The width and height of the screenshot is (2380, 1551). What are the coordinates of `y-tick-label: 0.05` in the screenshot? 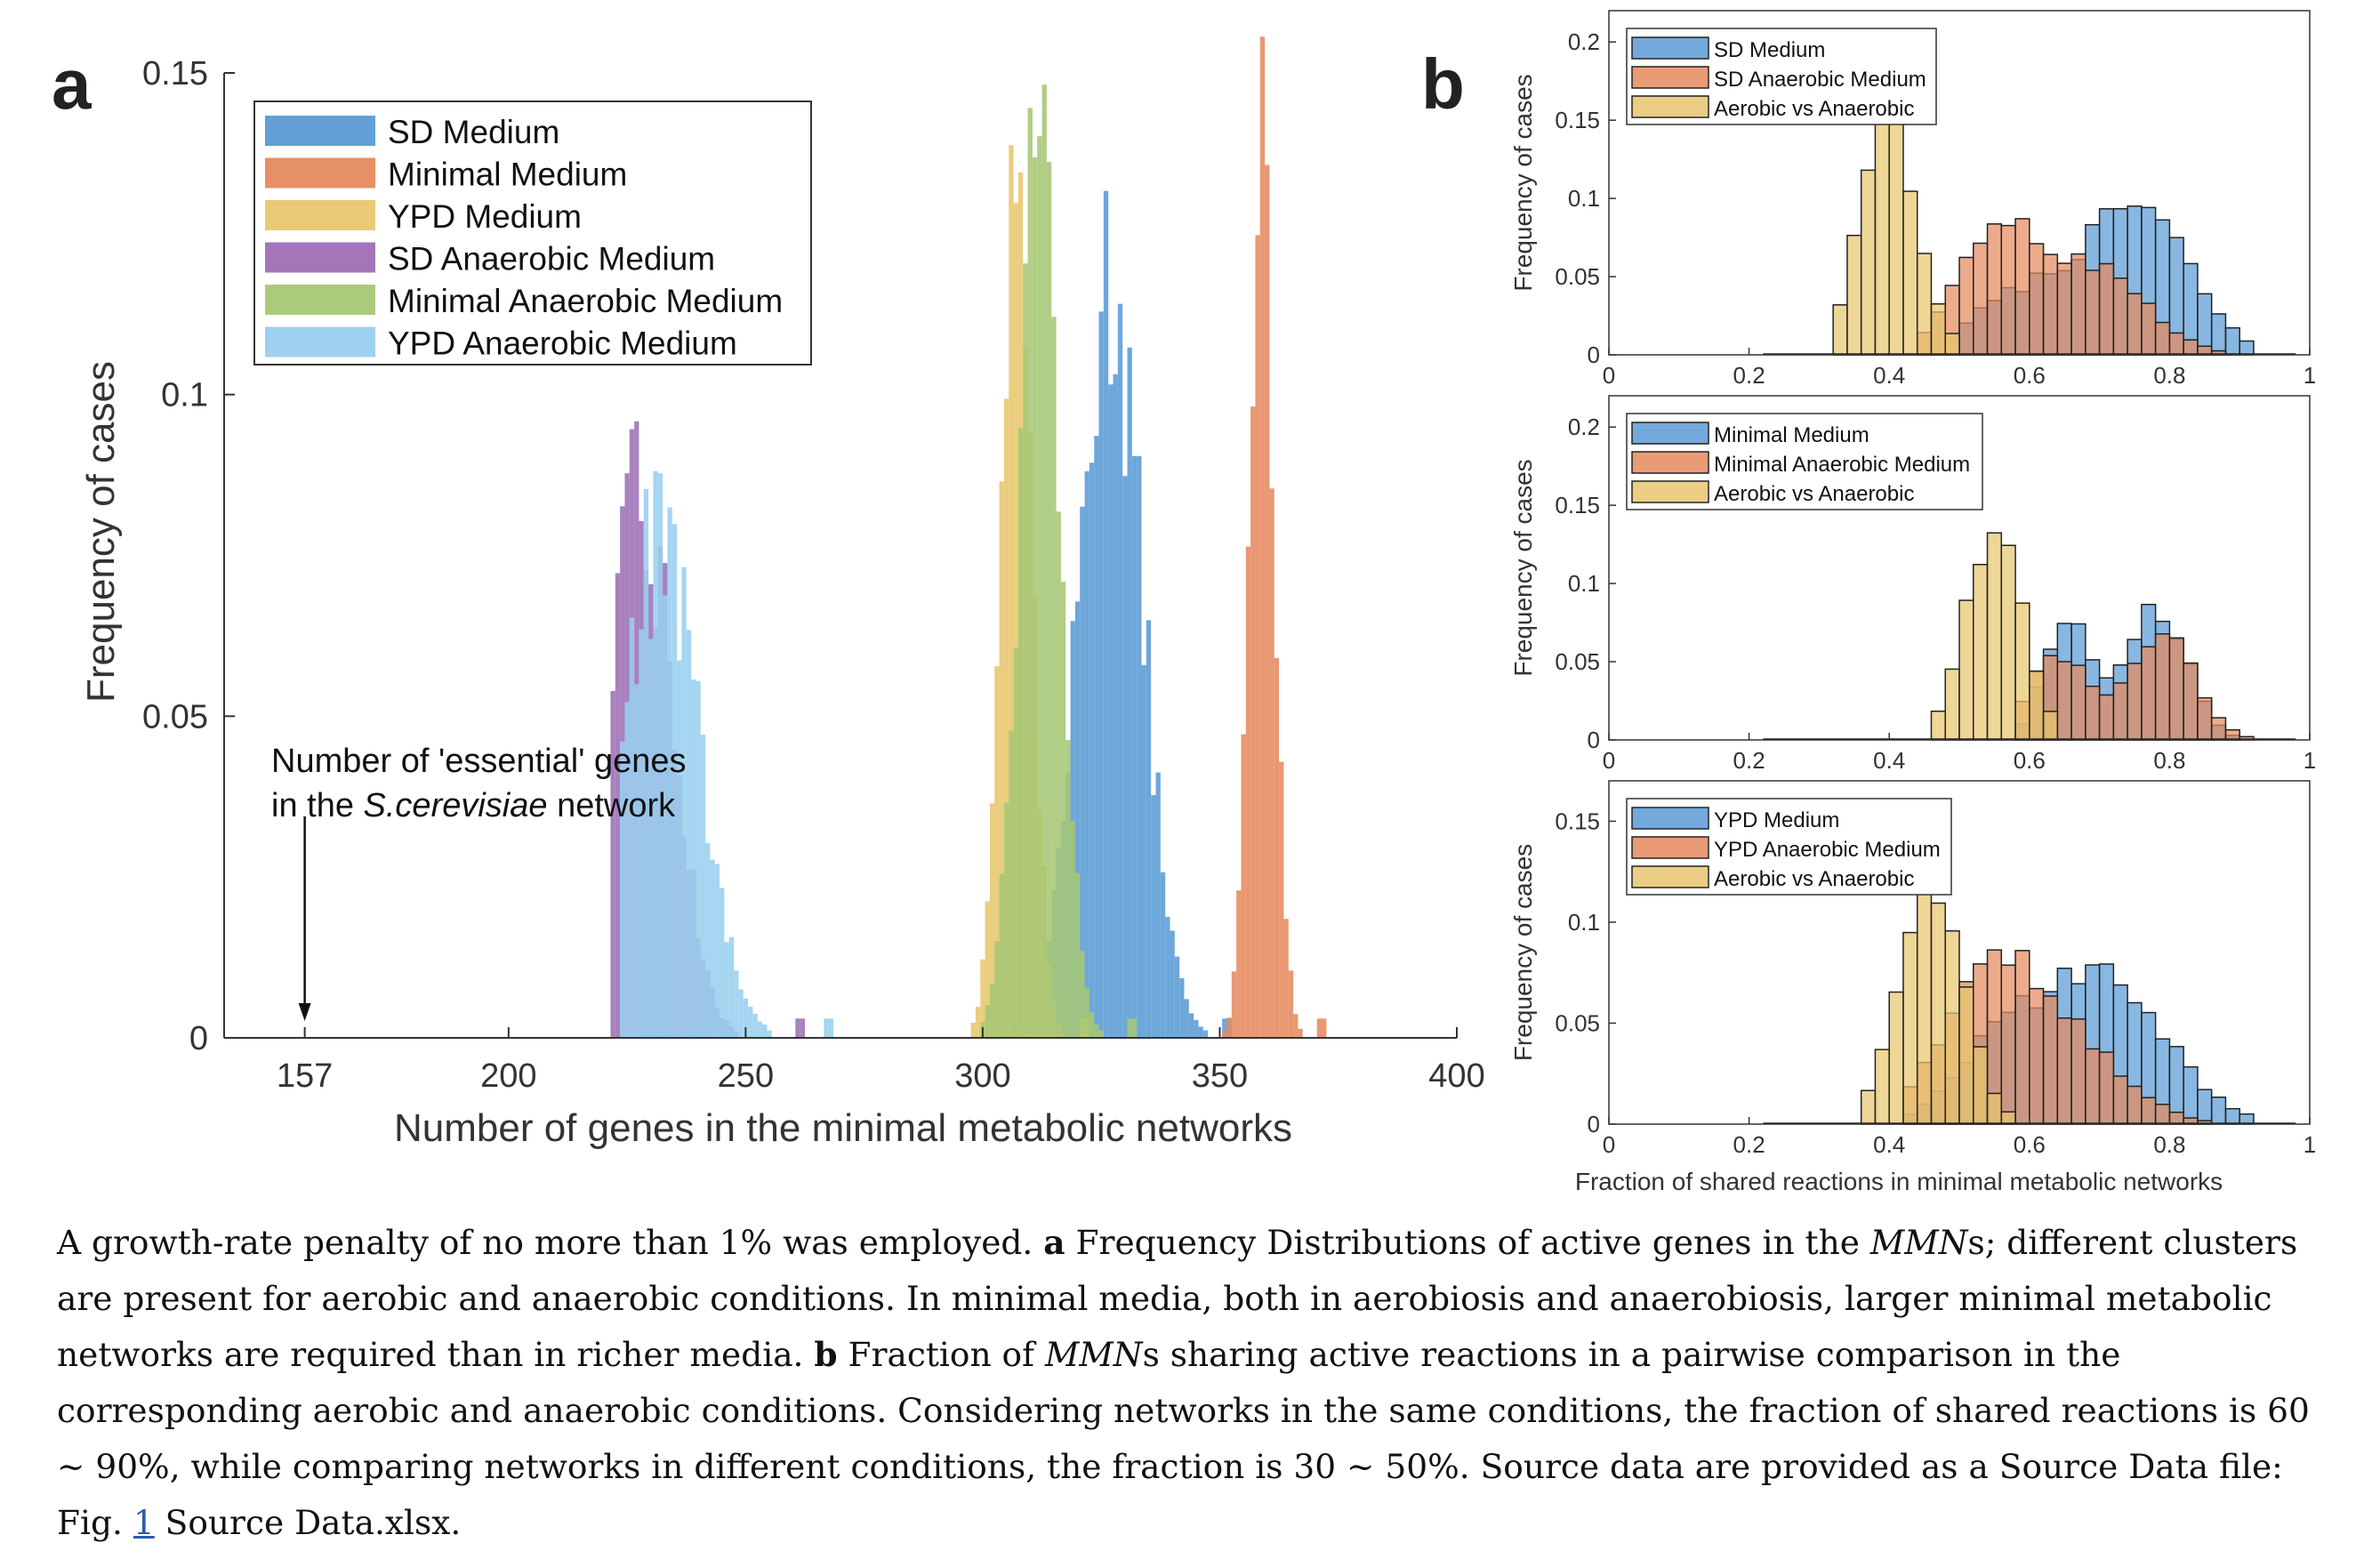 It's located at (175, 716).